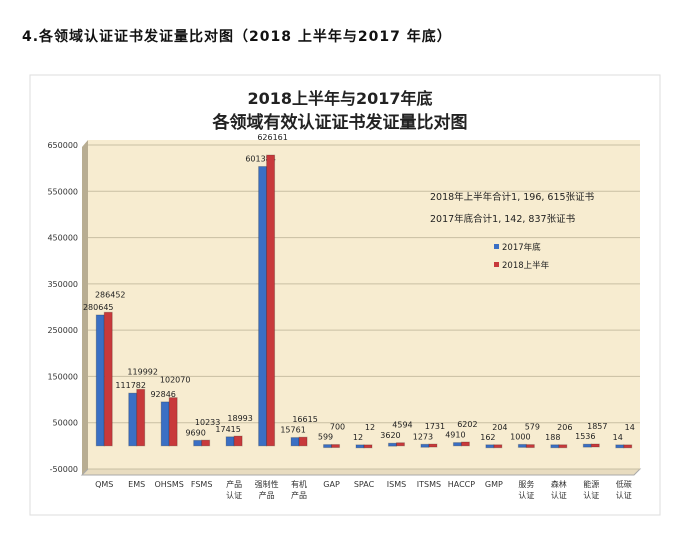 Image resolution: width=675 pixels, height=538 pixels. Describe the element at coordinates (402, 425) in the screenshot. I see `data-label: 4594` at that location.